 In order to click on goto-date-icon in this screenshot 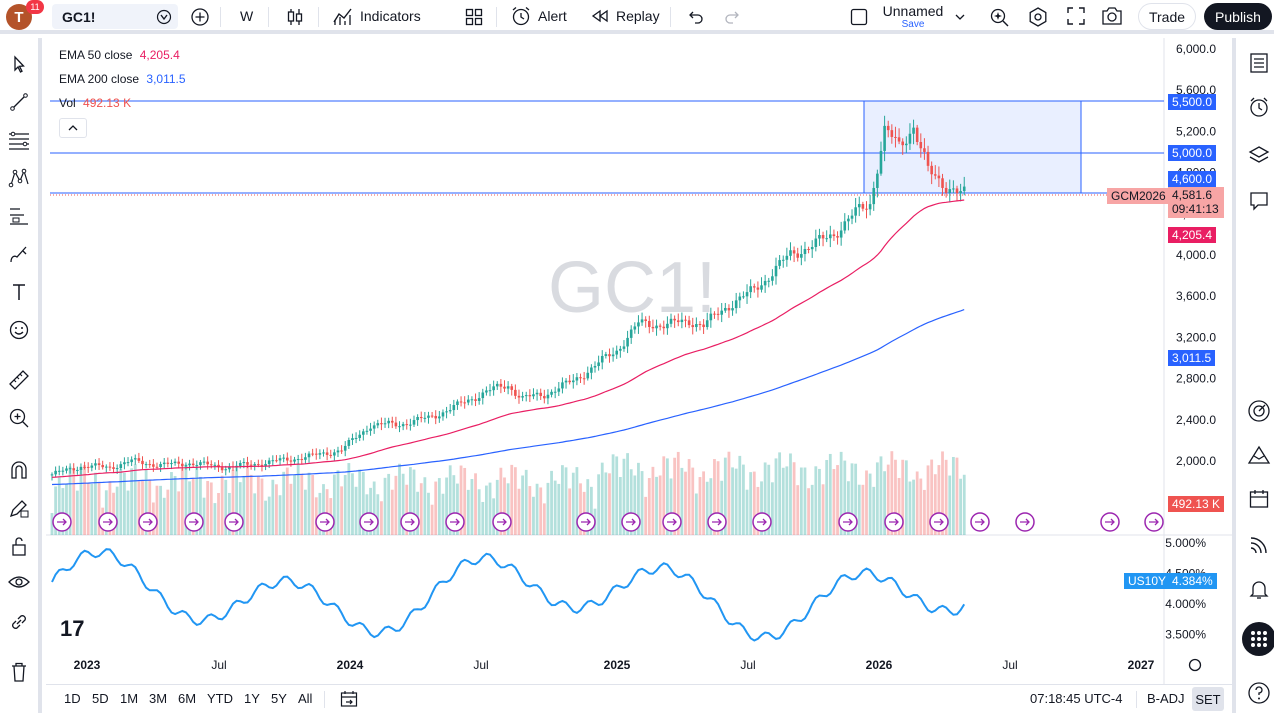, I will do `click(349, 699)`.